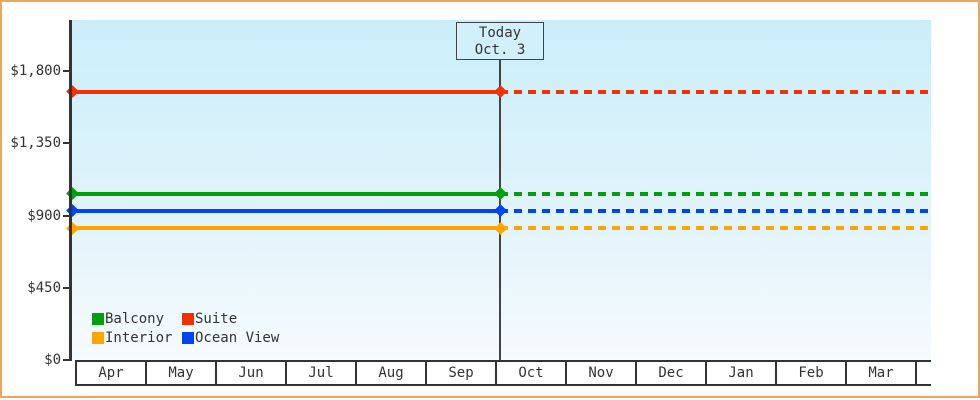 The image size is (980, 400). What do you see at coordinates (237, 338) in the screenshot?
I see `legend-label-ocean-view: Ocean View` at bounding box center [237, 338].